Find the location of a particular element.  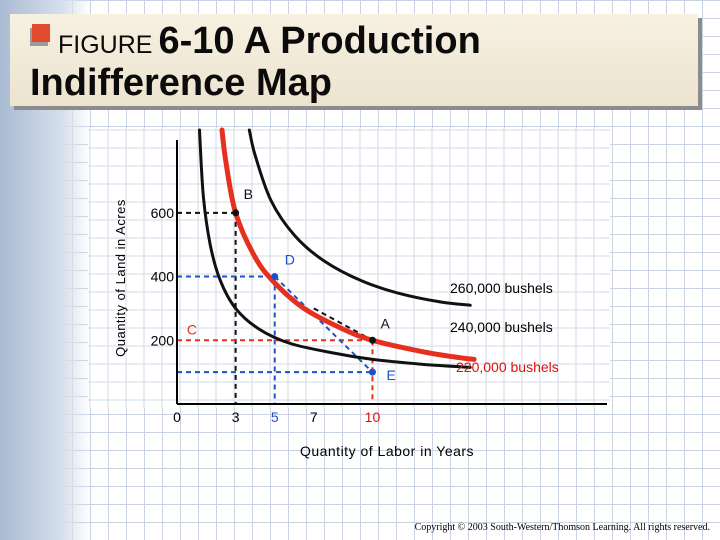

isoquant-220000-label: 220,000 bushels is located at coordinates (507, 367).